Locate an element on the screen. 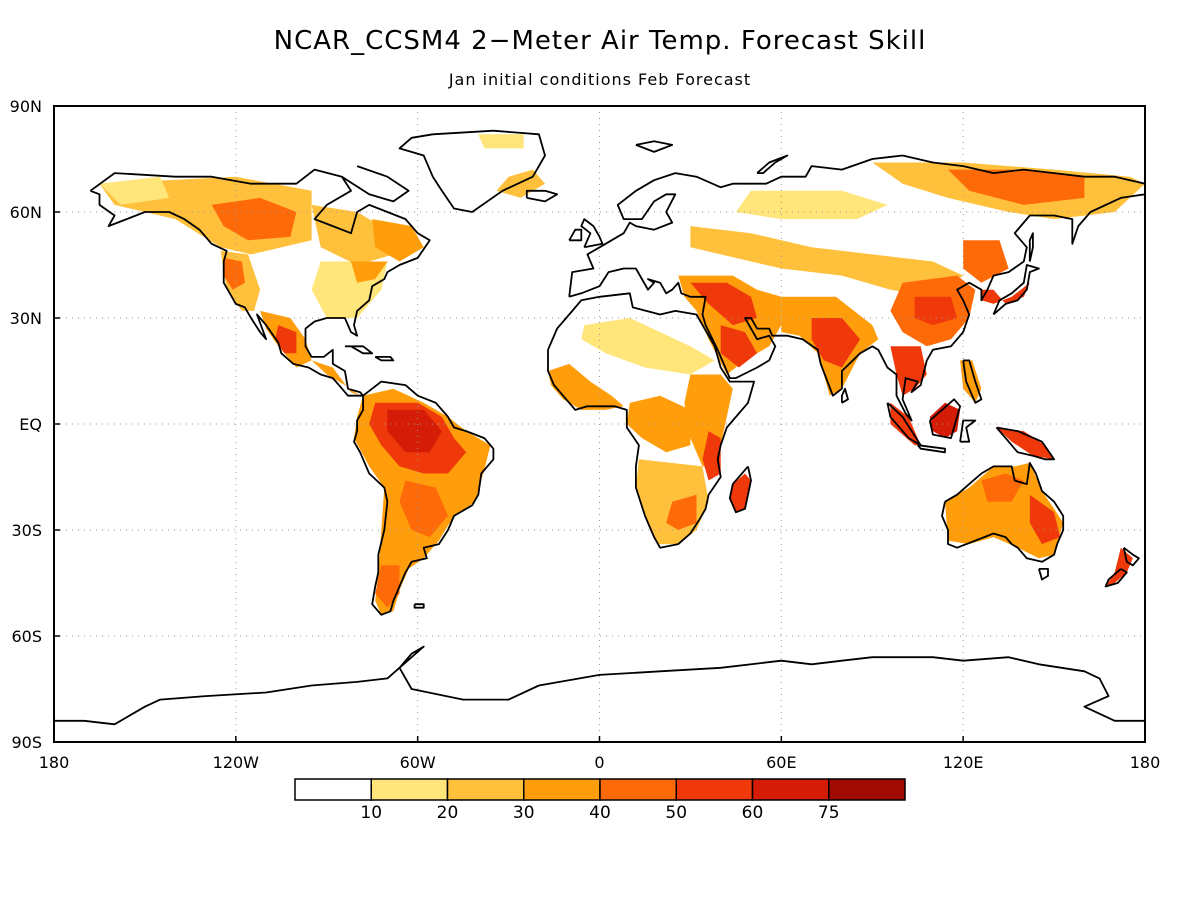 This screenshot has width=1200, height=900. colorbar-legend: 10 20 30 40 50 60 75 is located at coordinates (600, 800).